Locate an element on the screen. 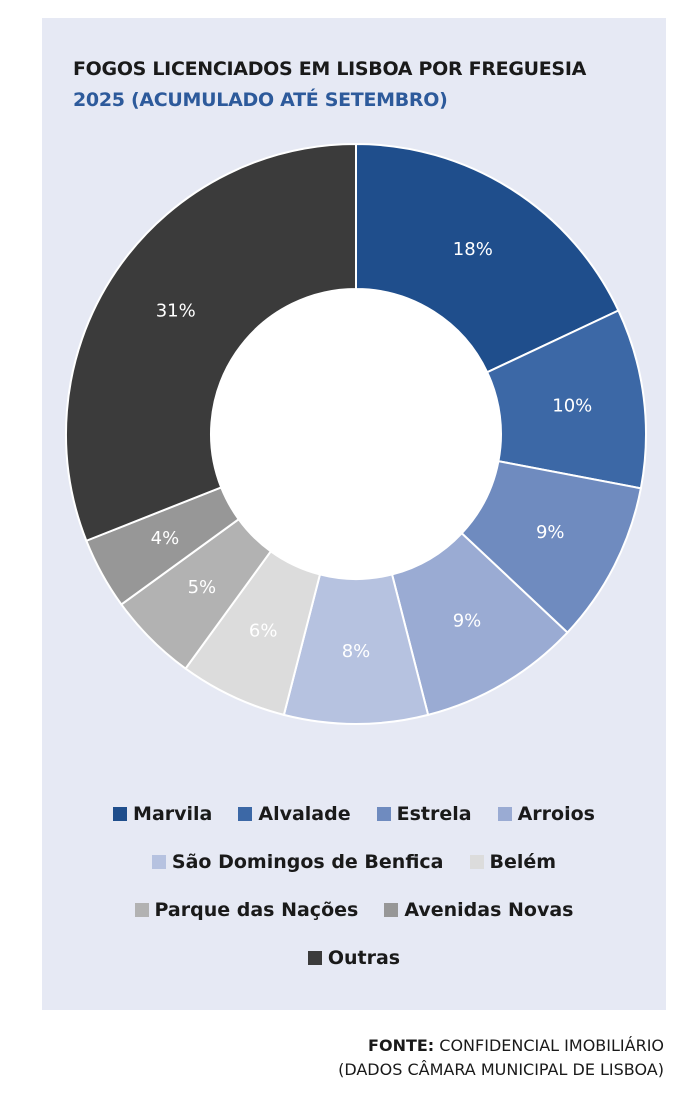 This screenshot has width=694, height=1104. legend-label: Arroios is located at coordinates (556, 814).